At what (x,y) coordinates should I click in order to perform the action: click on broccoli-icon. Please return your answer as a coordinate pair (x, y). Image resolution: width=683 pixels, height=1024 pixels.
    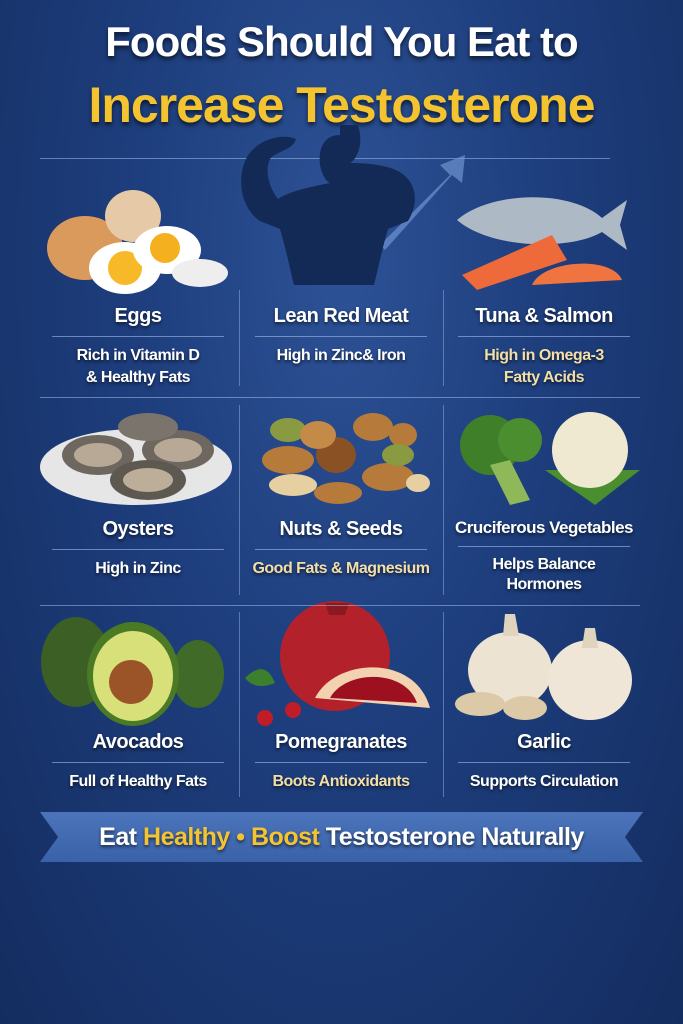
    Looking at the image, I should click on (550, 458).